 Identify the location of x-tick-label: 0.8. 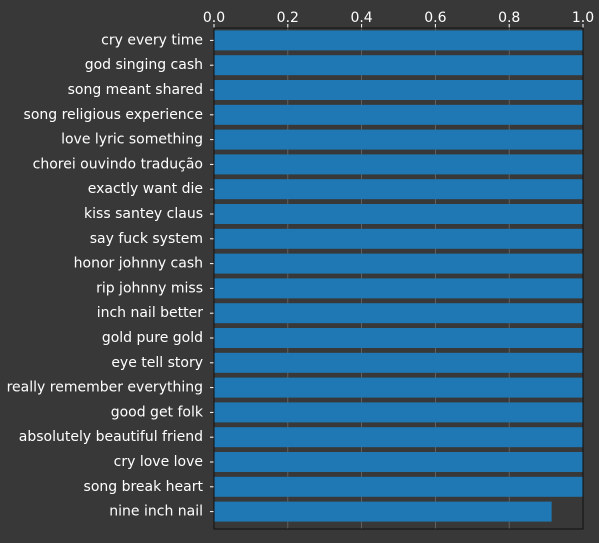
(509, 18).